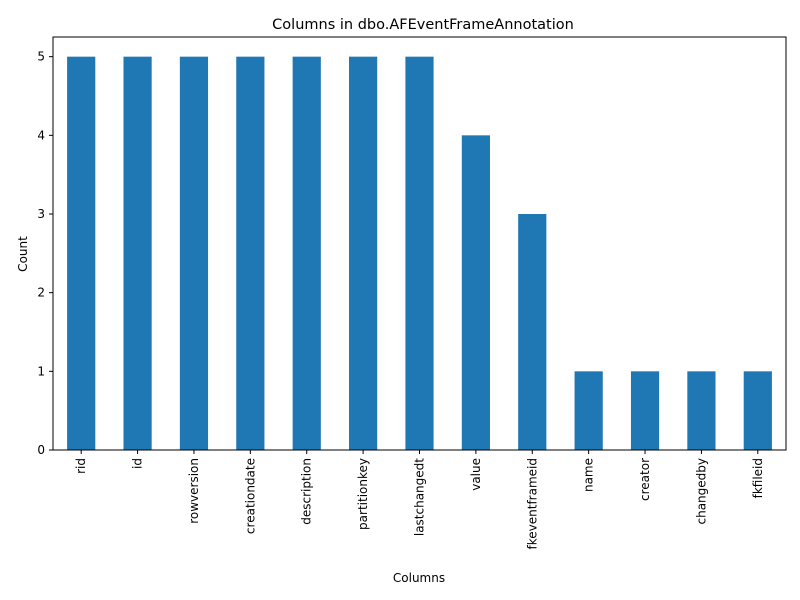 The height and width of the screenshot is (600, 800). I want to click on bar-fkeventframeid, so click(532, 332).